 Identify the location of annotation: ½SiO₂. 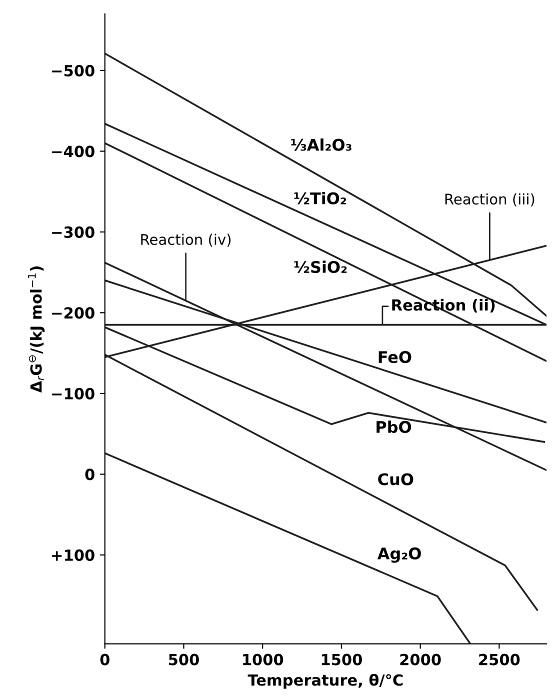
(320, 267).